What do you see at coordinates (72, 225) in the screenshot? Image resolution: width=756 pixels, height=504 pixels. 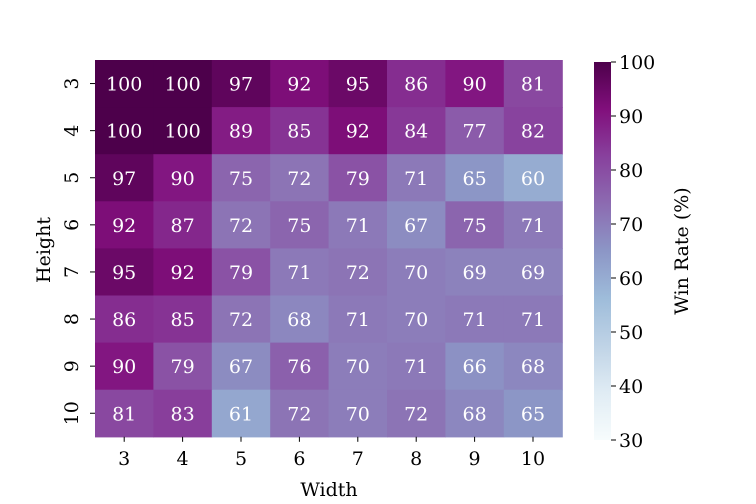 I see `y-tick-label: 6` at bounding box center [72, 225].